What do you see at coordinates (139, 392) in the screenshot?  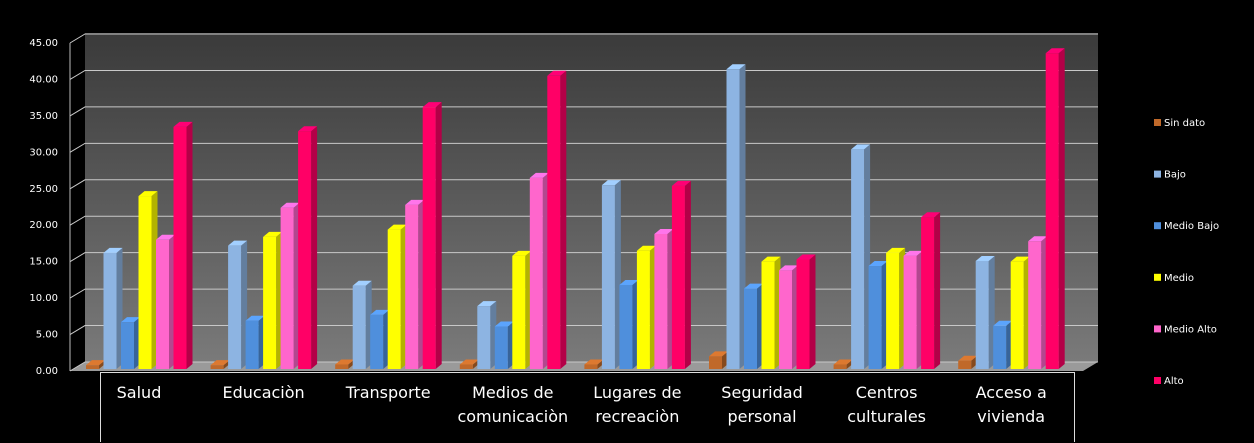 I see `x-tick-label: Salud` at bounding box center [139, 392].